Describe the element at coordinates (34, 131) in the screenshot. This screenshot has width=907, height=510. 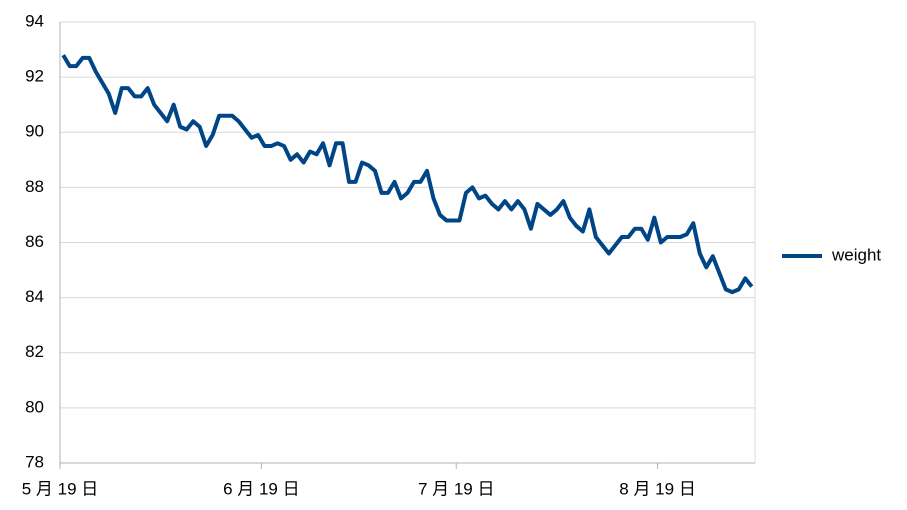
I see `y-tick-label: 90` at that location.